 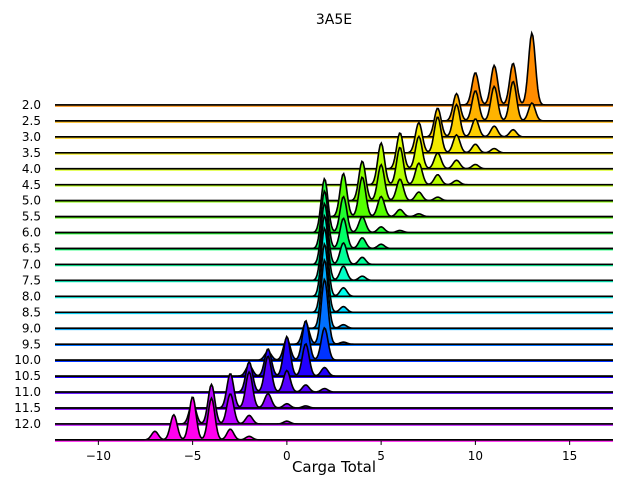 I want to click on y-tick-label: 2.5, so click(x=31, y=121).